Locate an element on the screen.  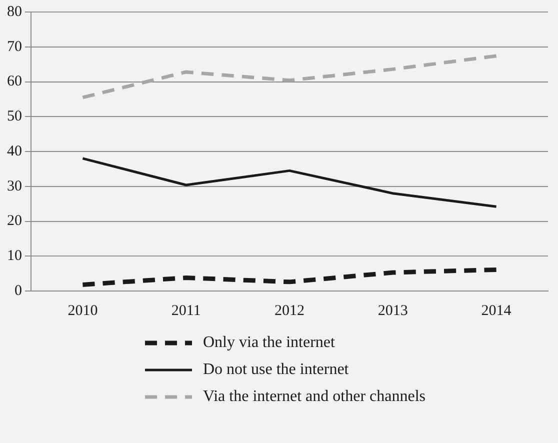
y-tick-label: 80 is located at coordinates (14, 12).